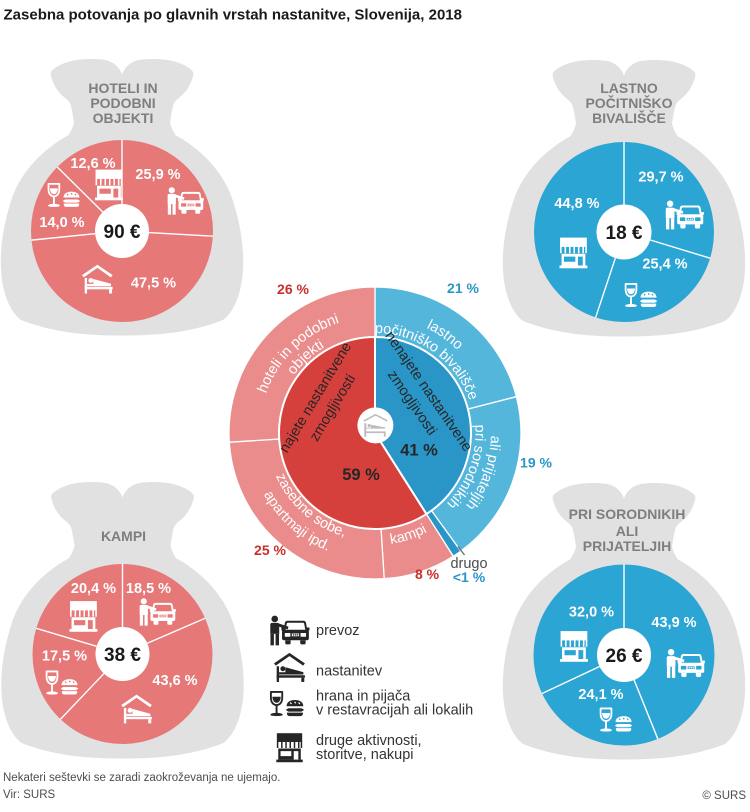 The height and width of the screenshot is (812, 750). I want to click on svg-text: 8 %, so click(427, 574).